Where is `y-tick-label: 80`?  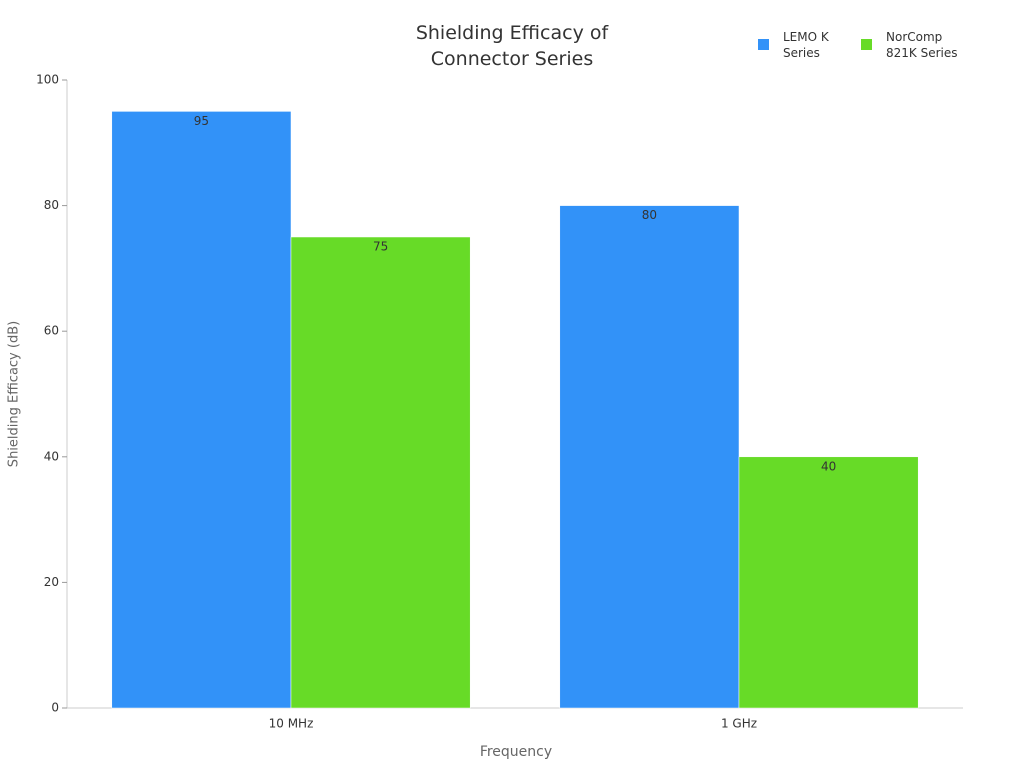
y-tick-label: 80 is located at coordinates (51, 205).